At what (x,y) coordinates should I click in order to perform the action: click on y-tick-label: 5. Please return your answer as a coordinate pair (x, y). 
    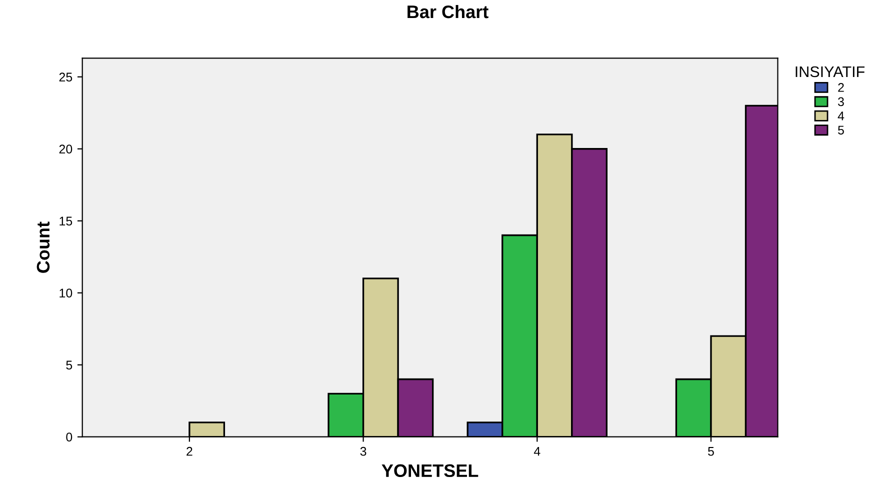
    Looking at the image, I should click on (69, 365).